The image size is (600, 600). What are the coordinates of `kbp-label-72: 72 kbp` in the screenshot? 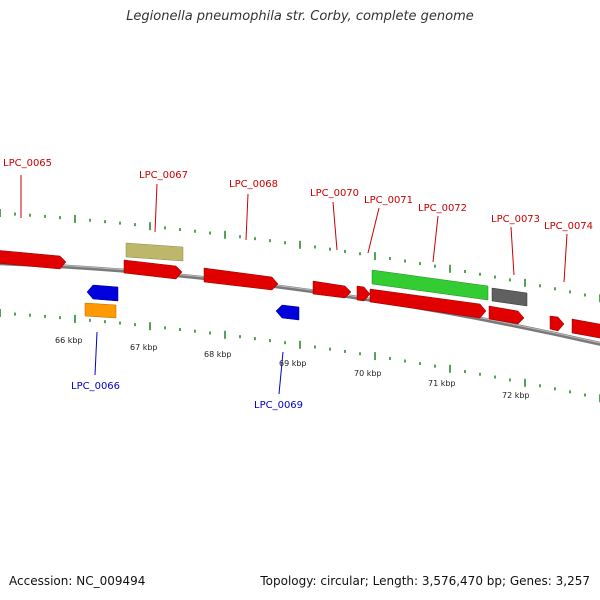 It's located at (516, 395).